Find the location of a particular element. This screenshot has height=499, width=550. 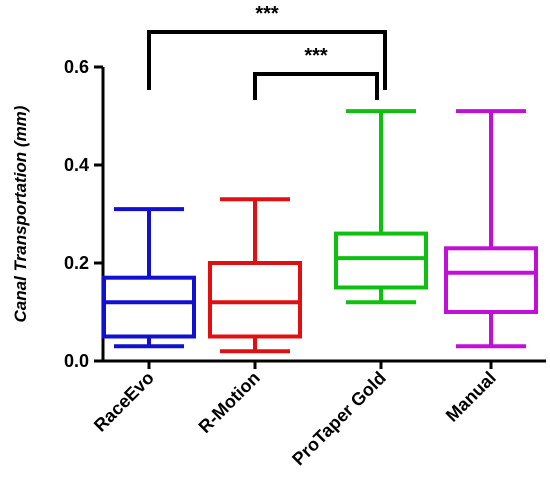

x-tick-label: ProTaper Gold is located at coordinates (339, 419).